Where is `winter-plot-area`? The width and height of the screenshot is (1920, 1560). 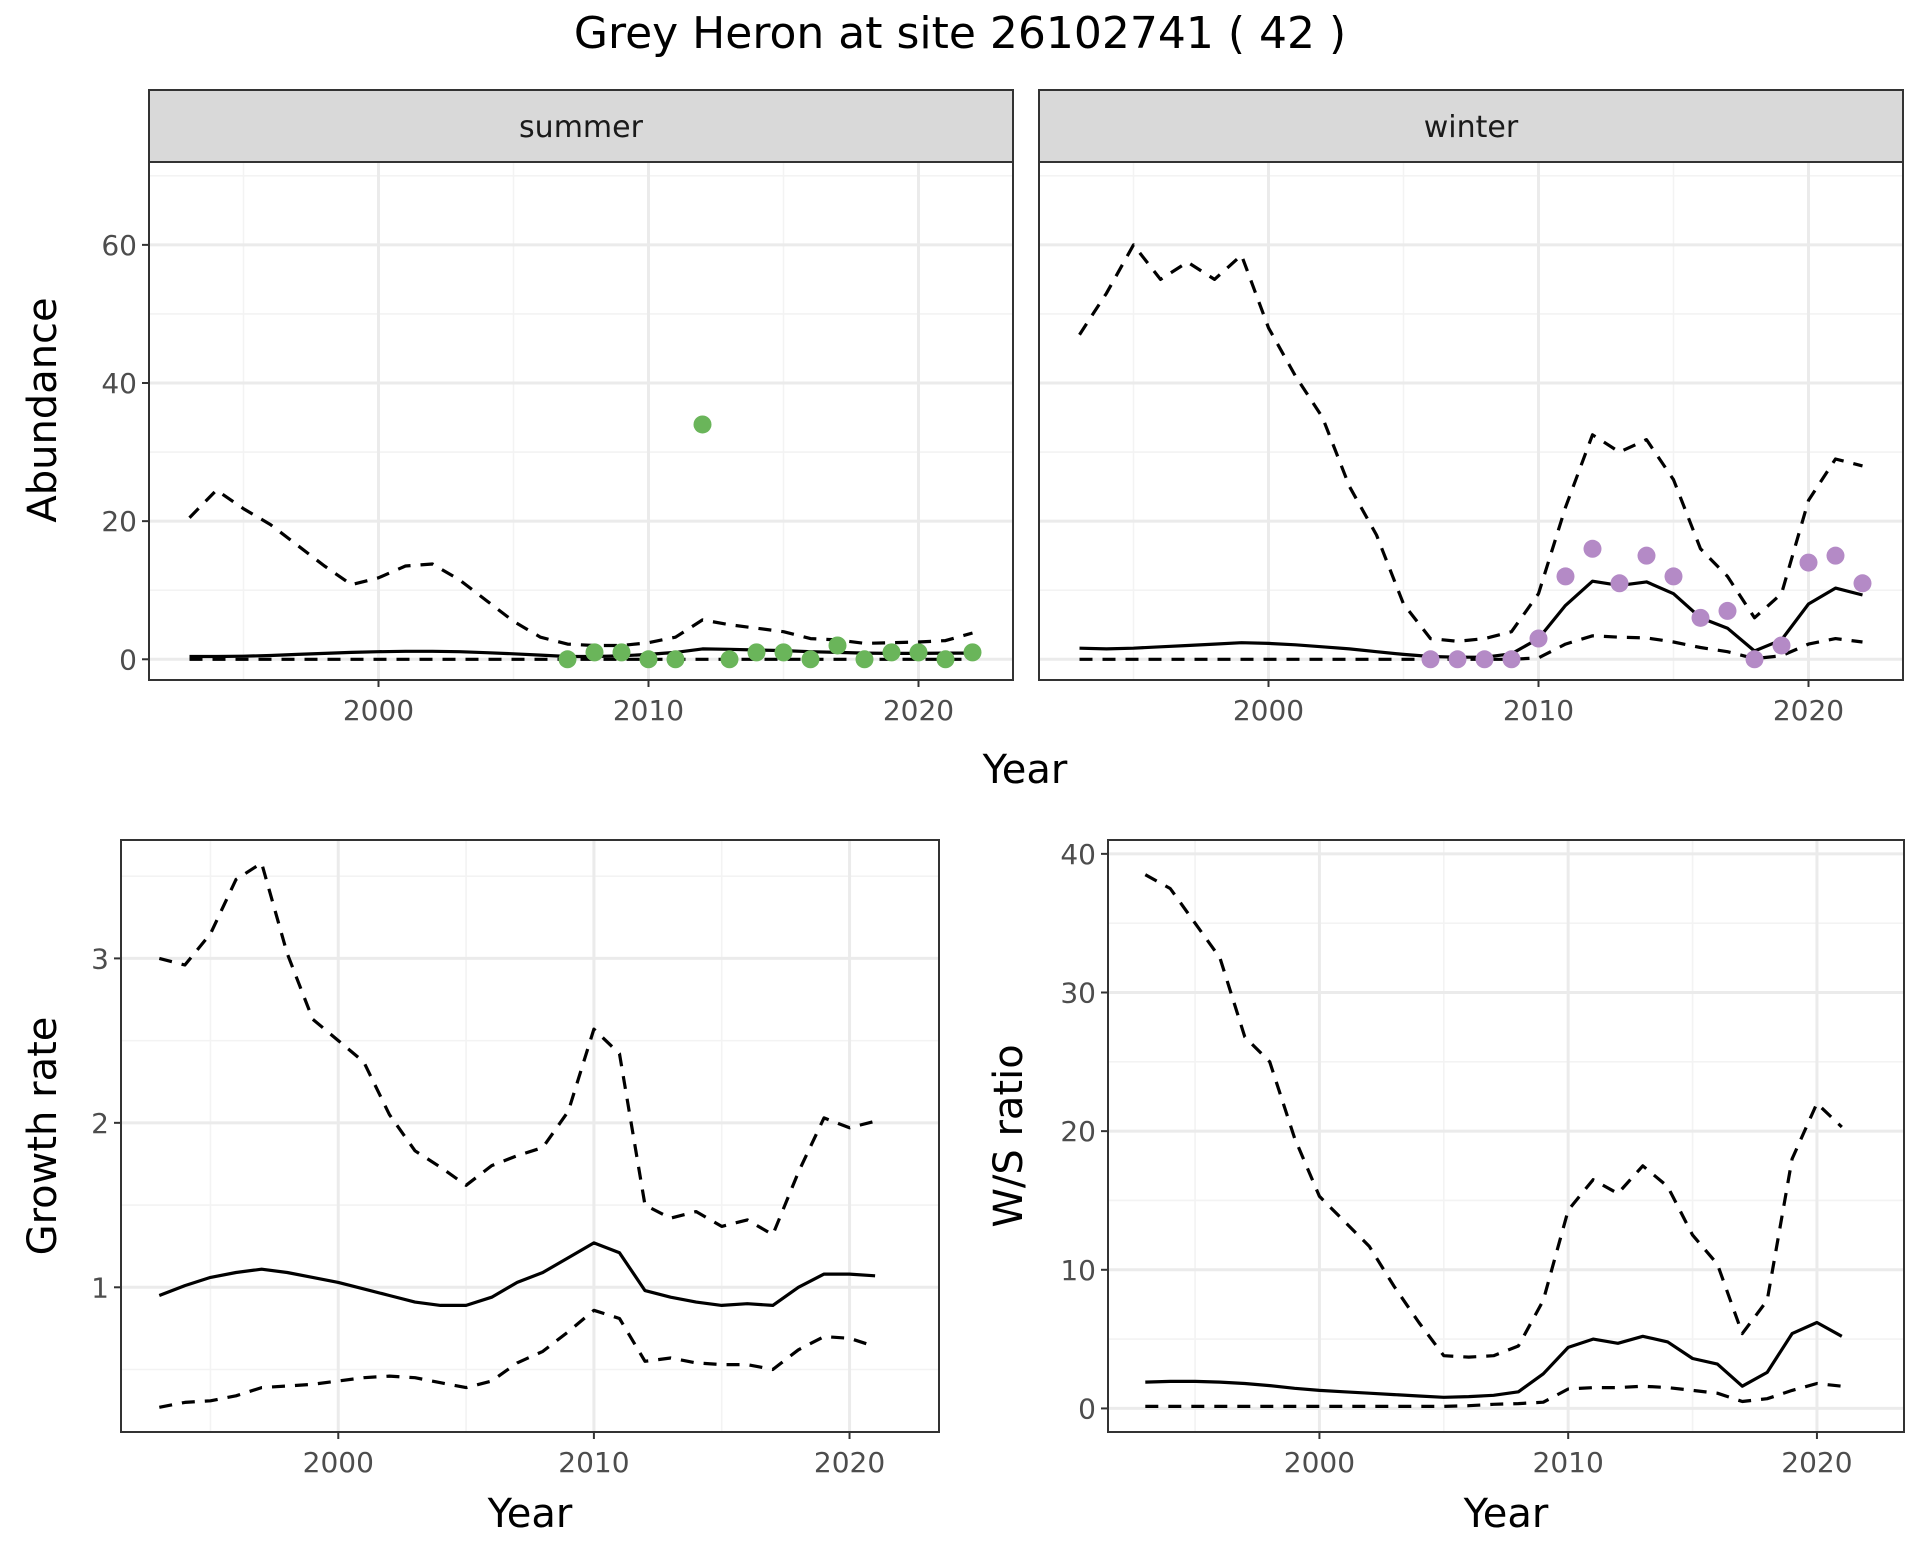 winter-plot-area is located at coordinates (1471, 421).